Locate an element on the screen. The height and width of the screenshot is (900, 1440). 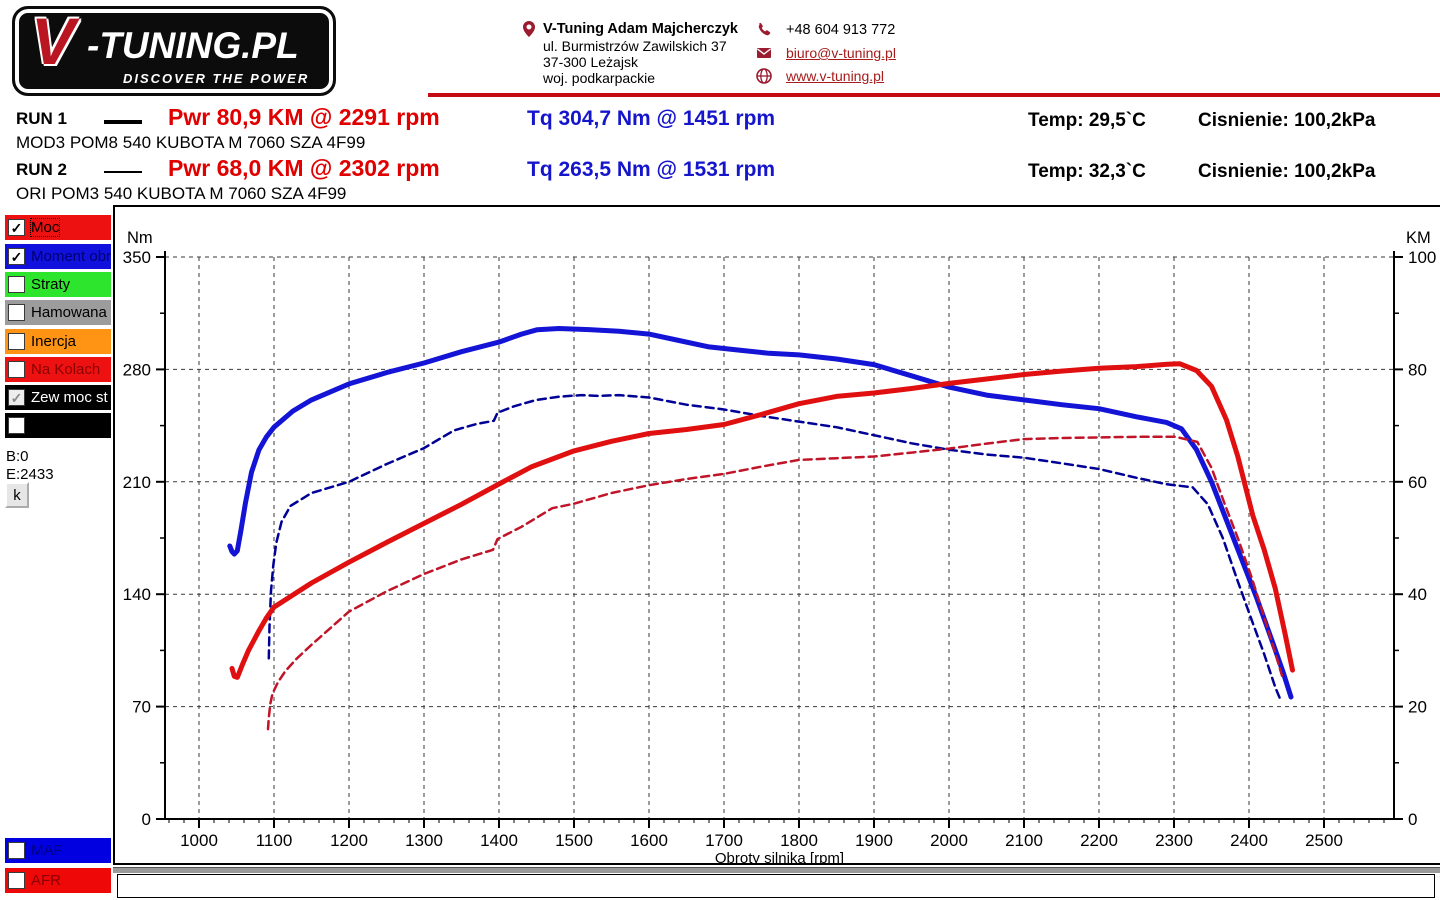
svg-text: 2500 is located at coordinates (1324, 840).